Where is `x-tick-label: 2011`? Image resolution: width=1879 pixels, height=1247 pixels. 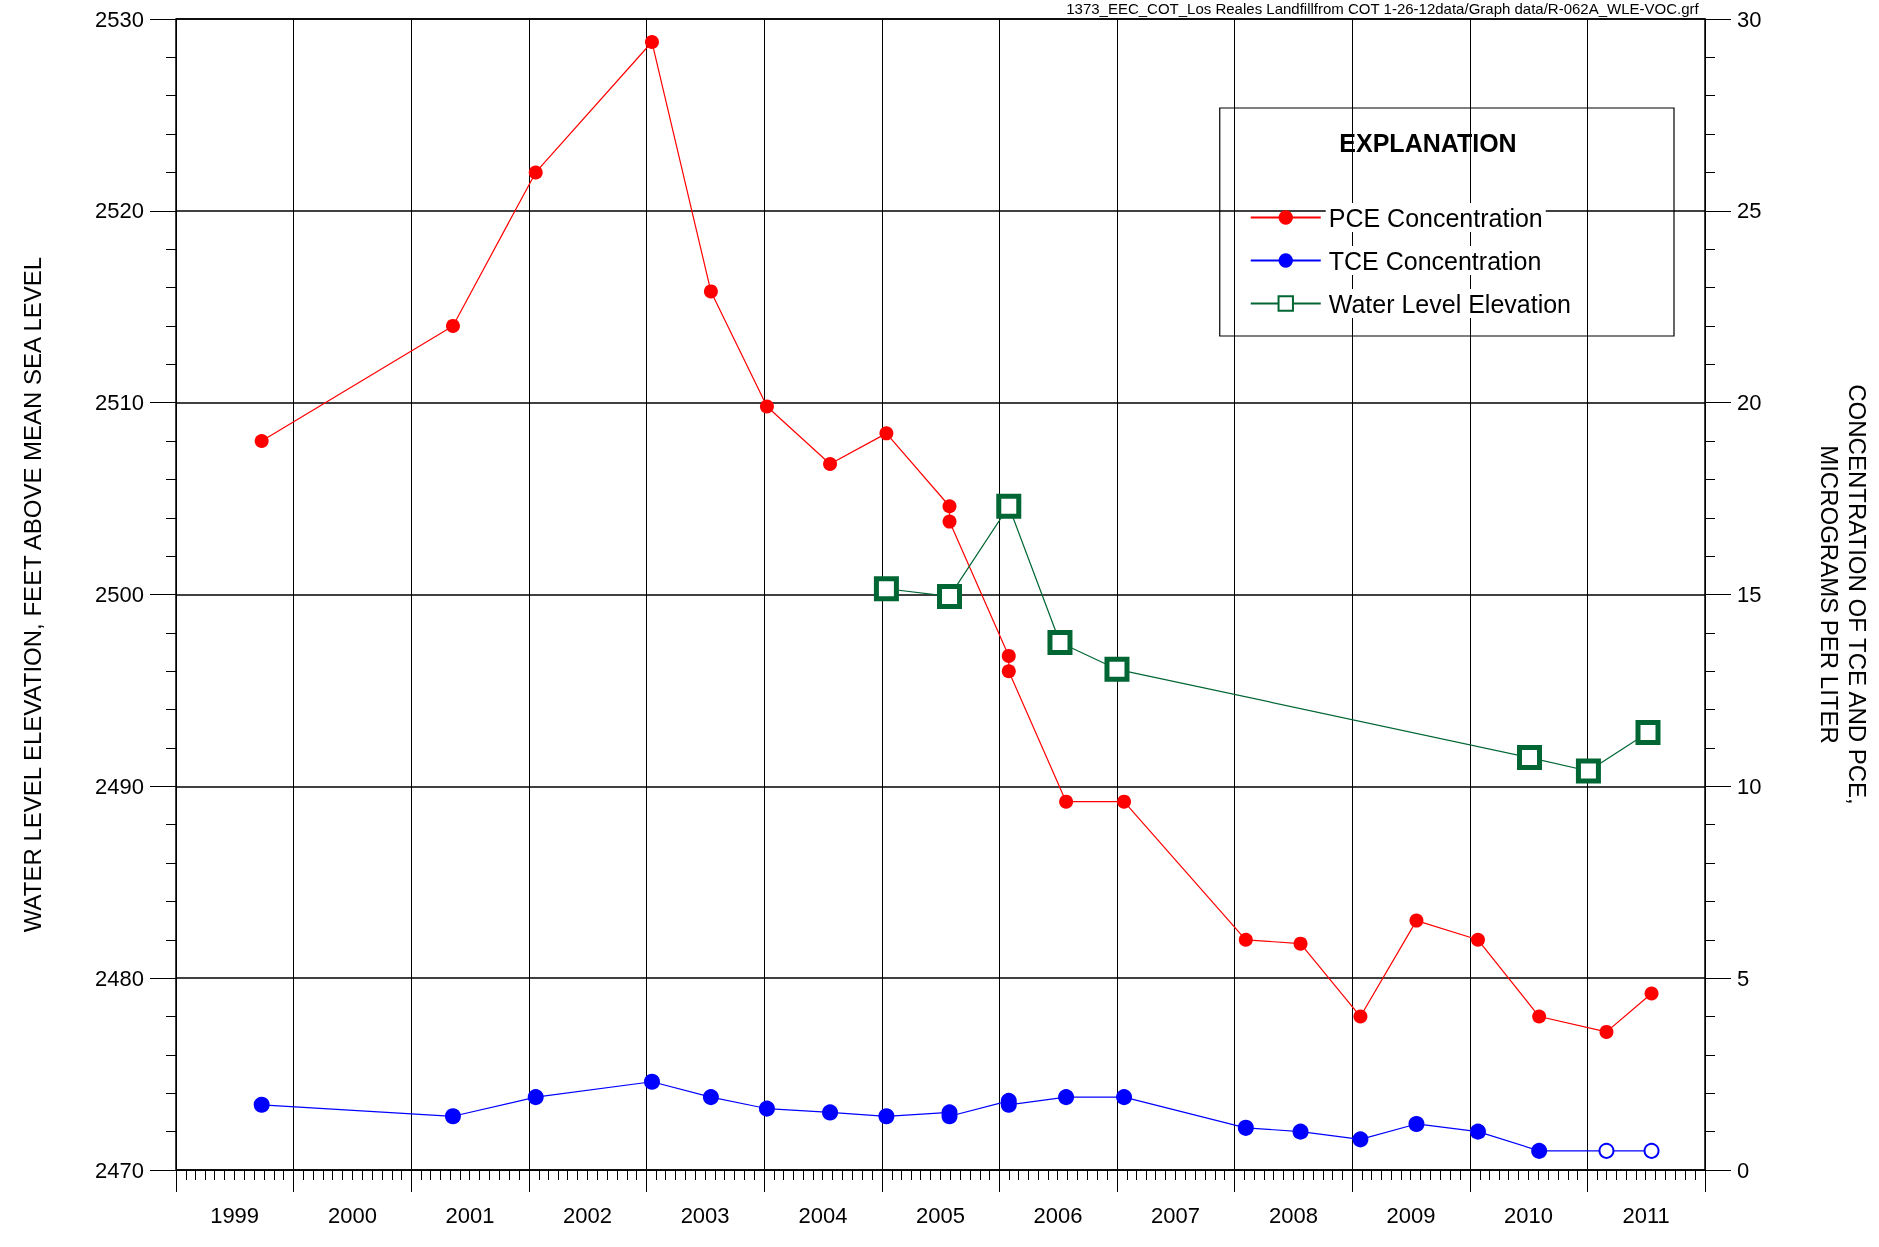 x-tick-label: 2011 is located at coordinates (1646, 1215).